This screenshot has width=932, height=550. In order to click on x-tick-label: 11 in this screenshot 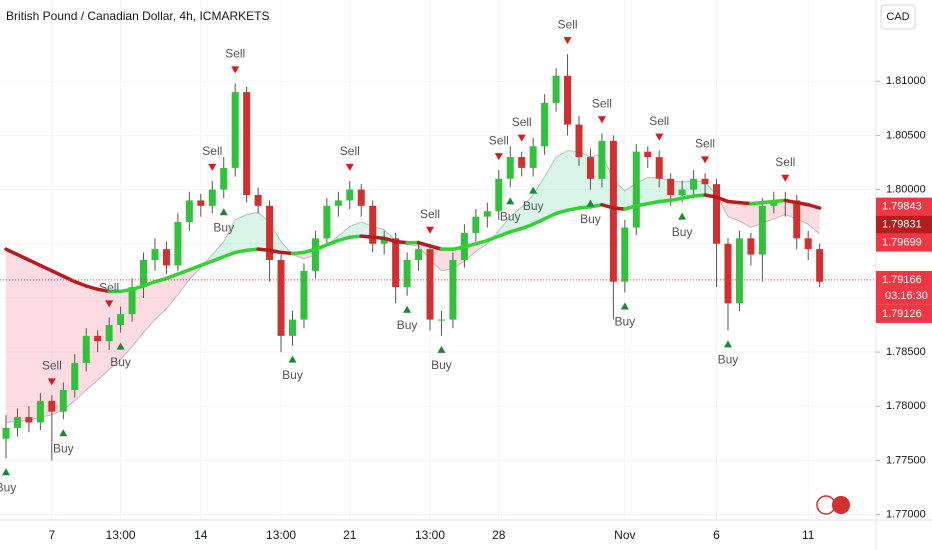, I will do `click(808, 535)`.